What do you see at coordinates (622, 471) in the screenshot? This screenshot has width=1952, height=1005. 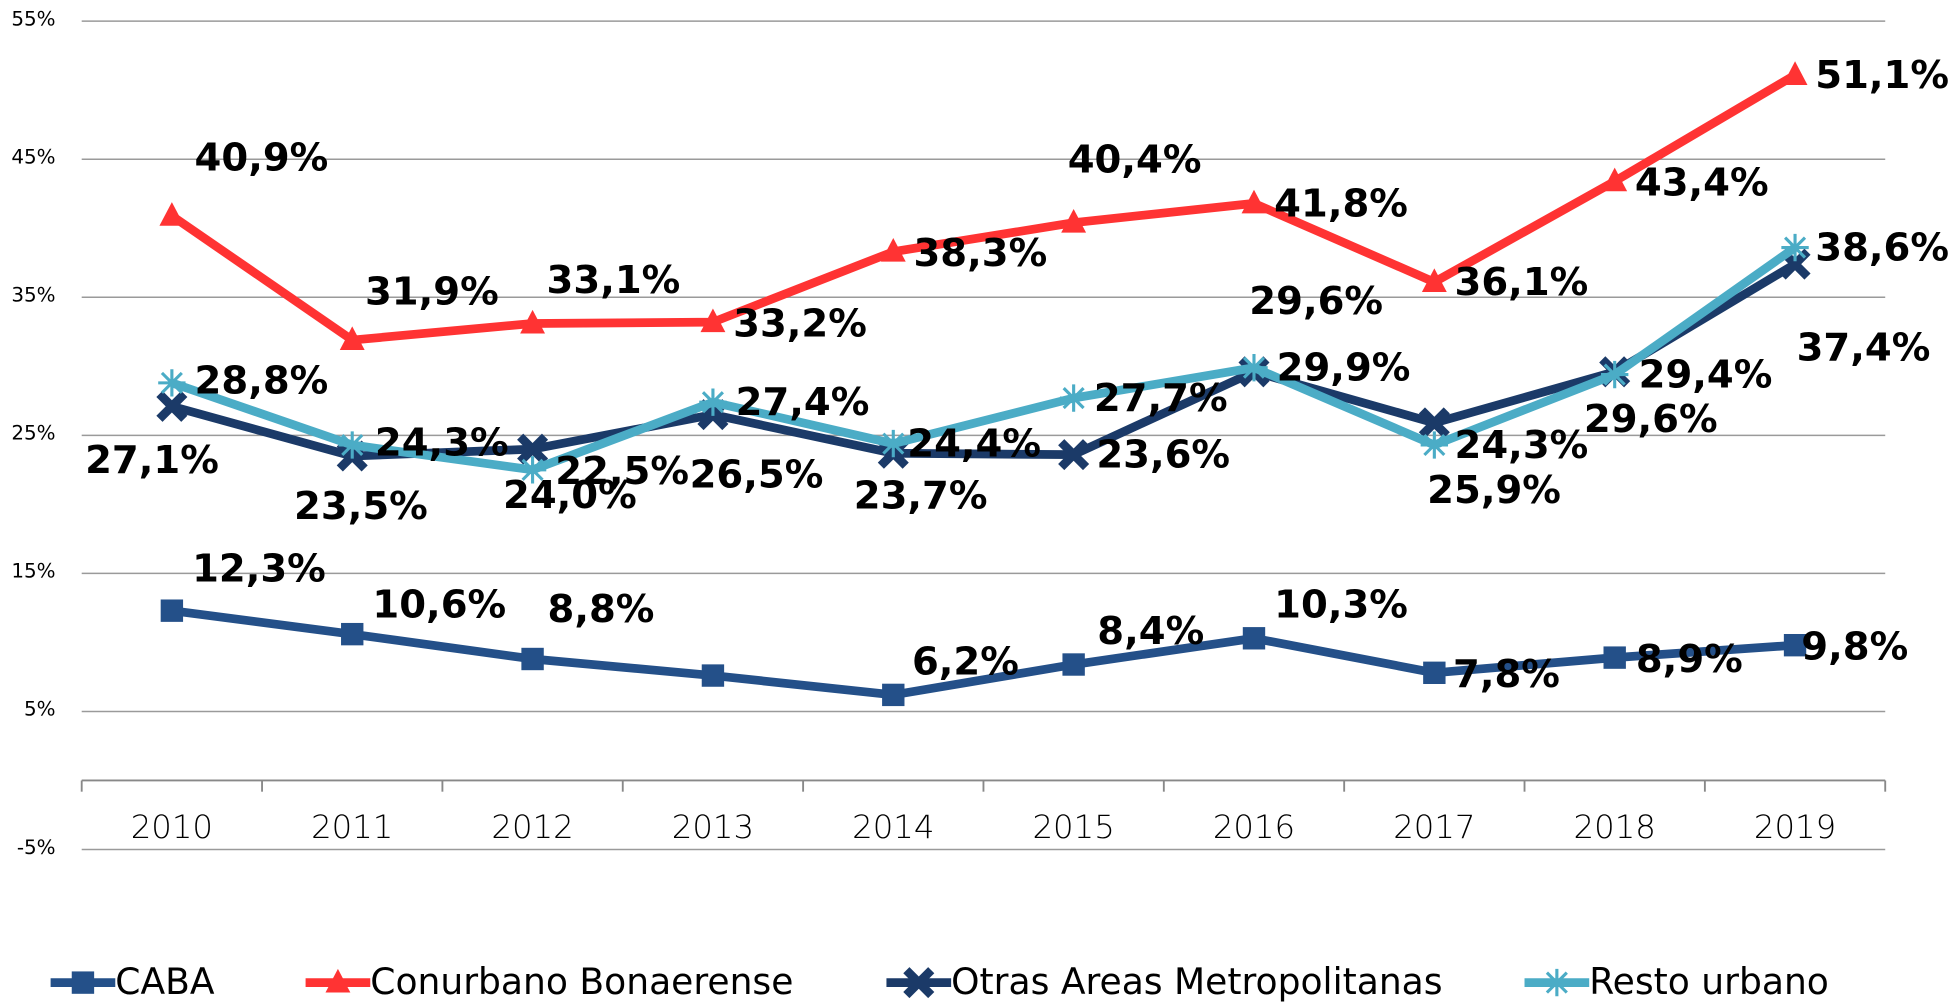 I see `data-label: 22,5%` at bounding box center [622, 471].